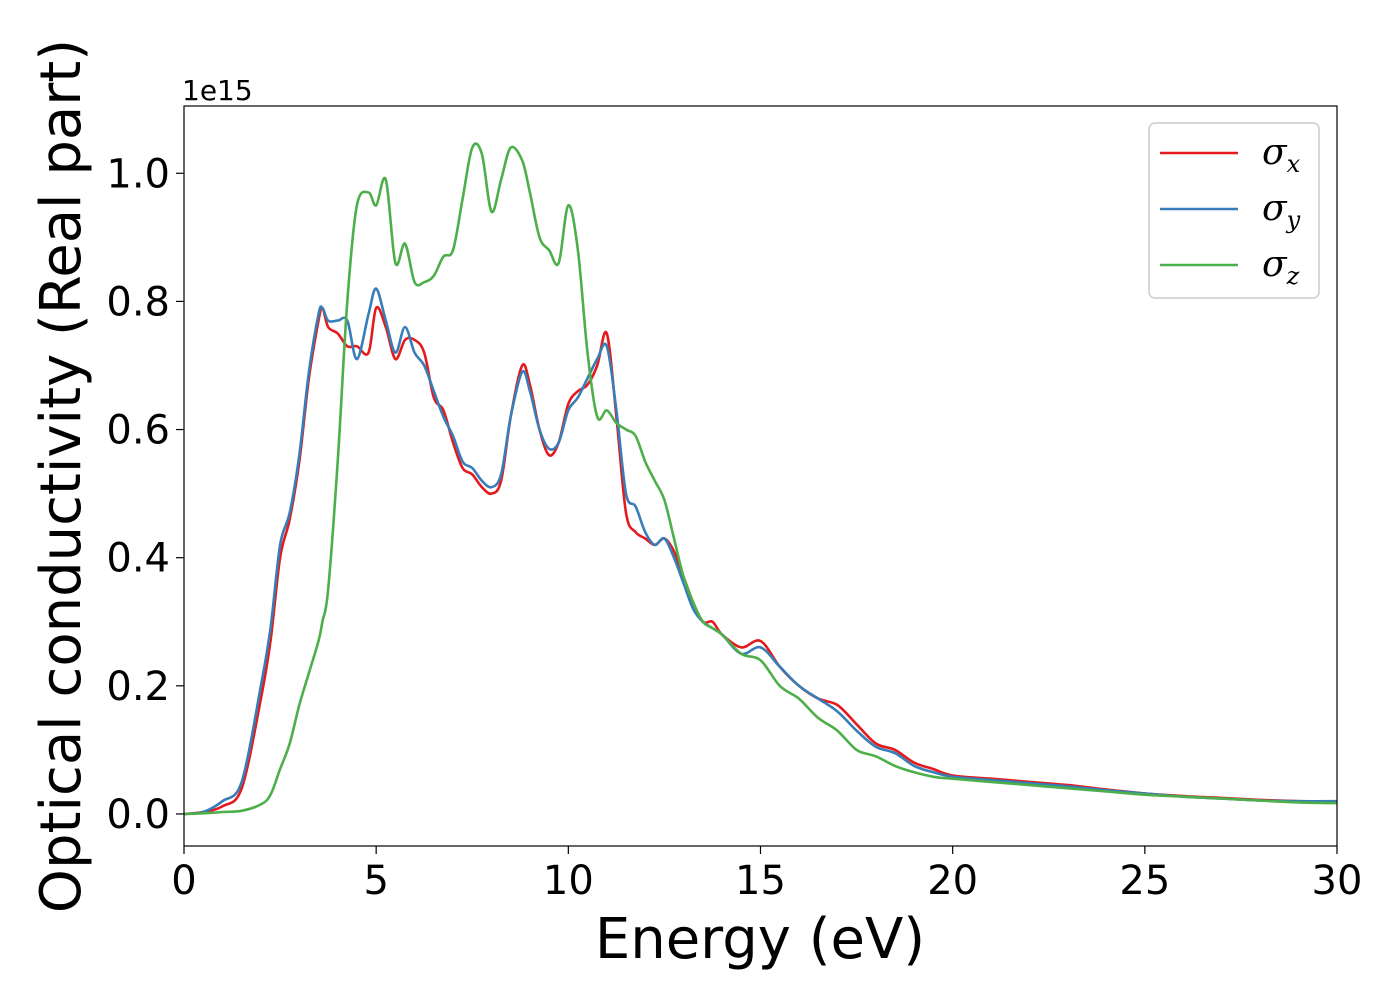 This screenshot has height=1000, width=1400. I want to click on y-tick-label: 0.0, so click(138, 815).